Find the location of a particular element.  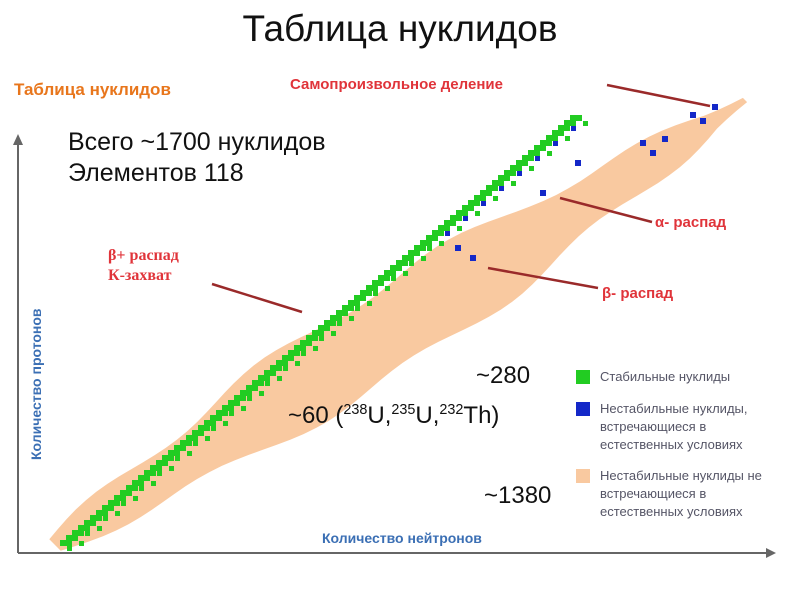

natural-count: ~60 (238U,235U,232Th) is located at coordinates (393, 416).